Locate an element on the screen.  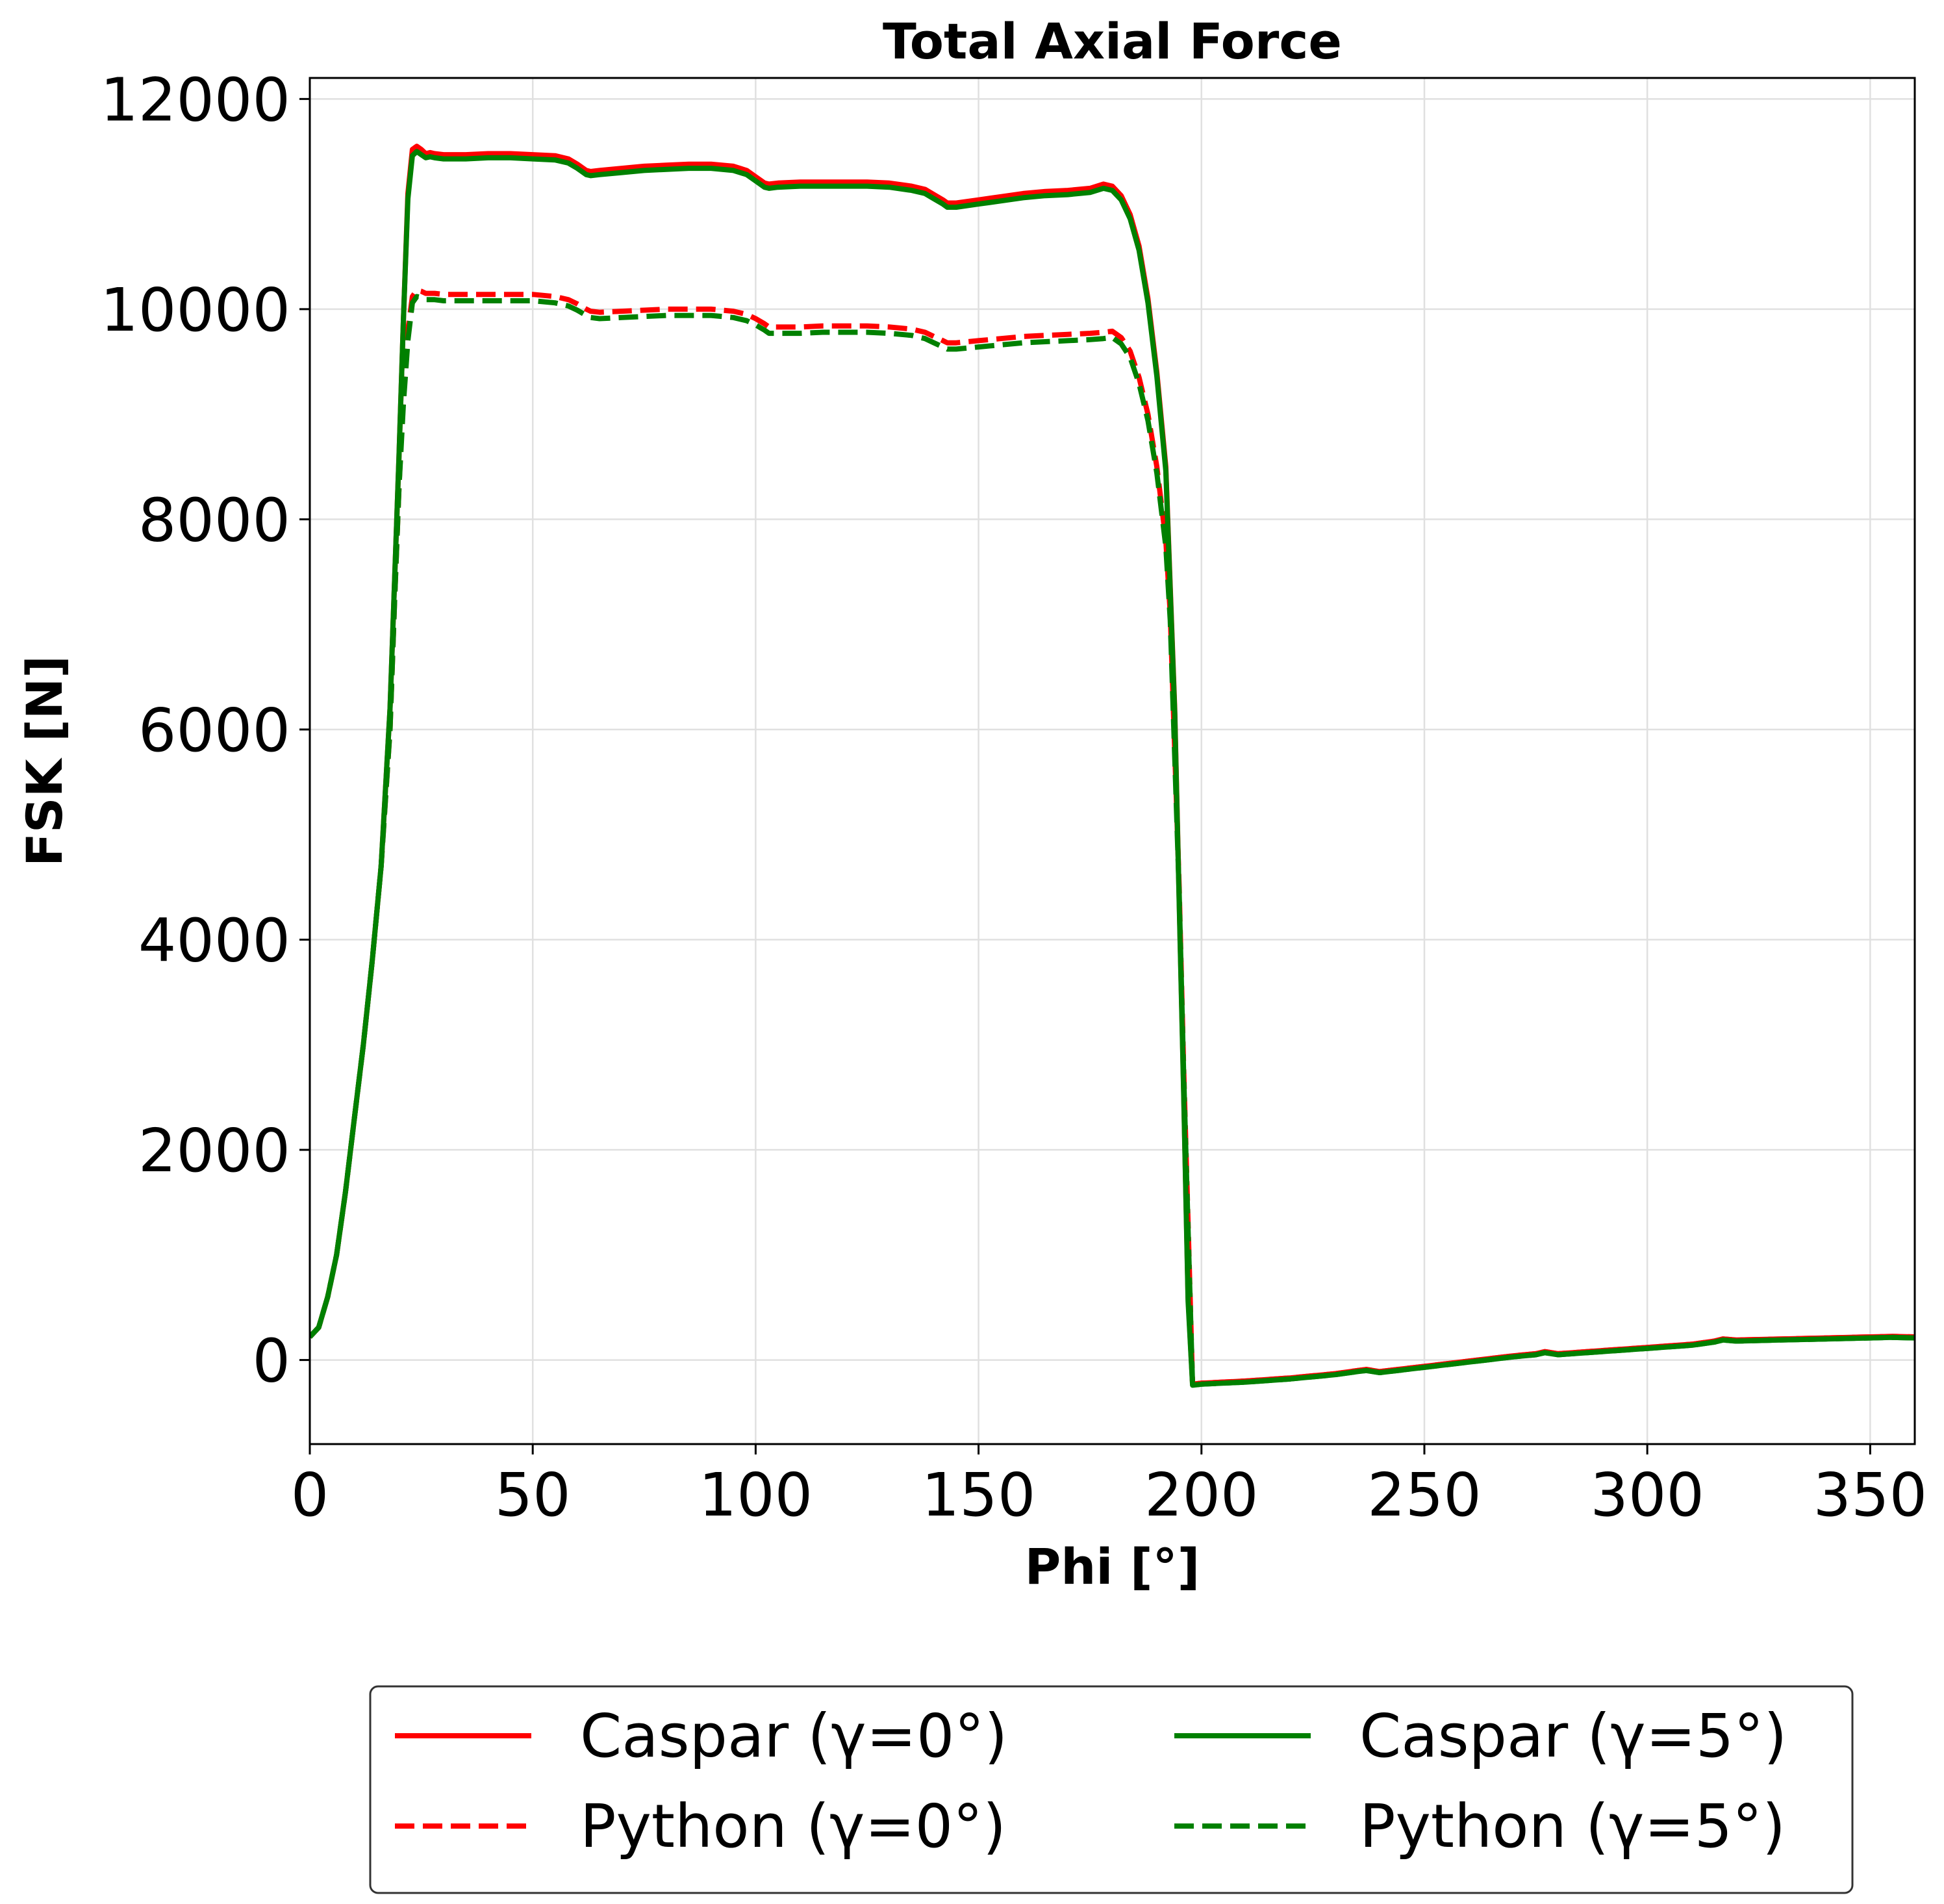
x-axis-label: Phi [°] is located at coordinates (1112, 1566).